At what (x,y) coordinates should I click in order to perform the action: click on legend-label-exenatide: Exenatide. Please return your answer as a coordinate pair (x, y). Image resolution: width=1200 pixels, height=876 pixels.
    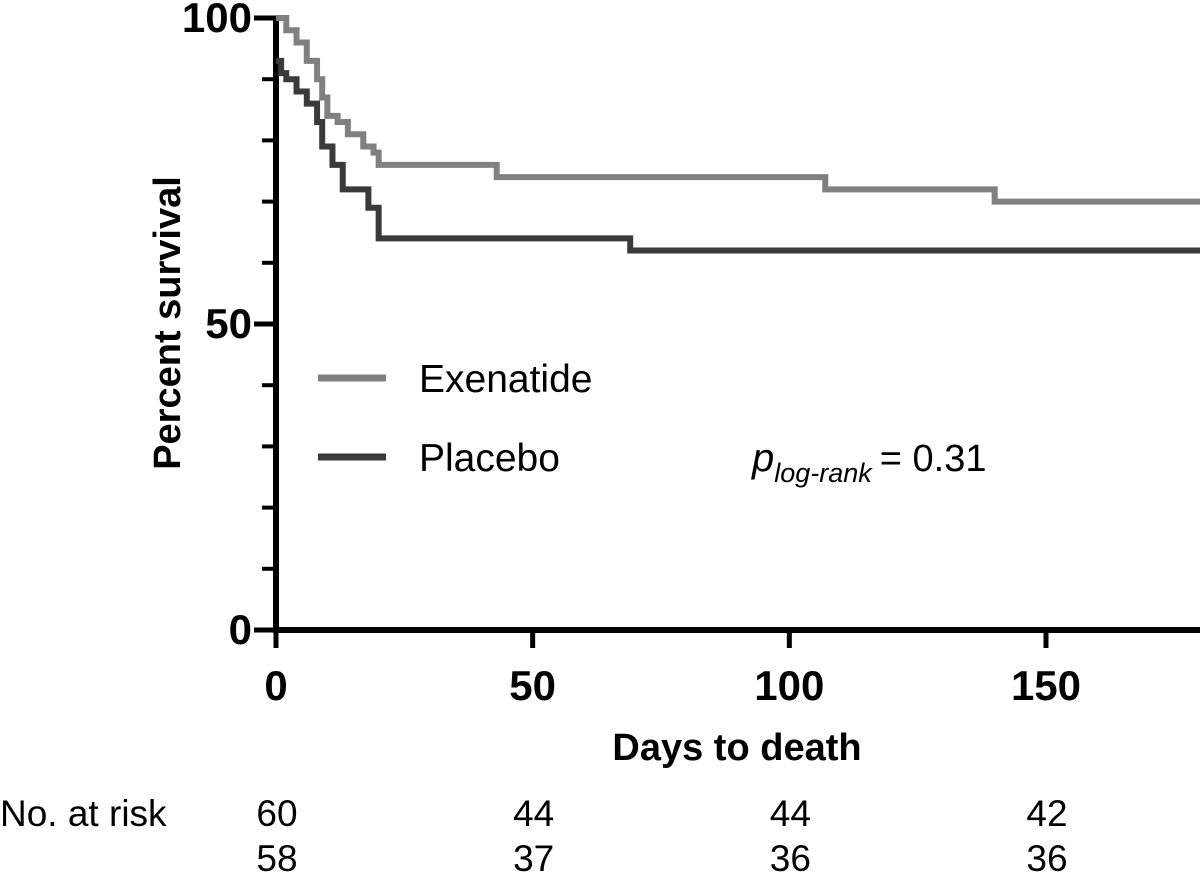
    Looking at the image, I should click on (505, 379).